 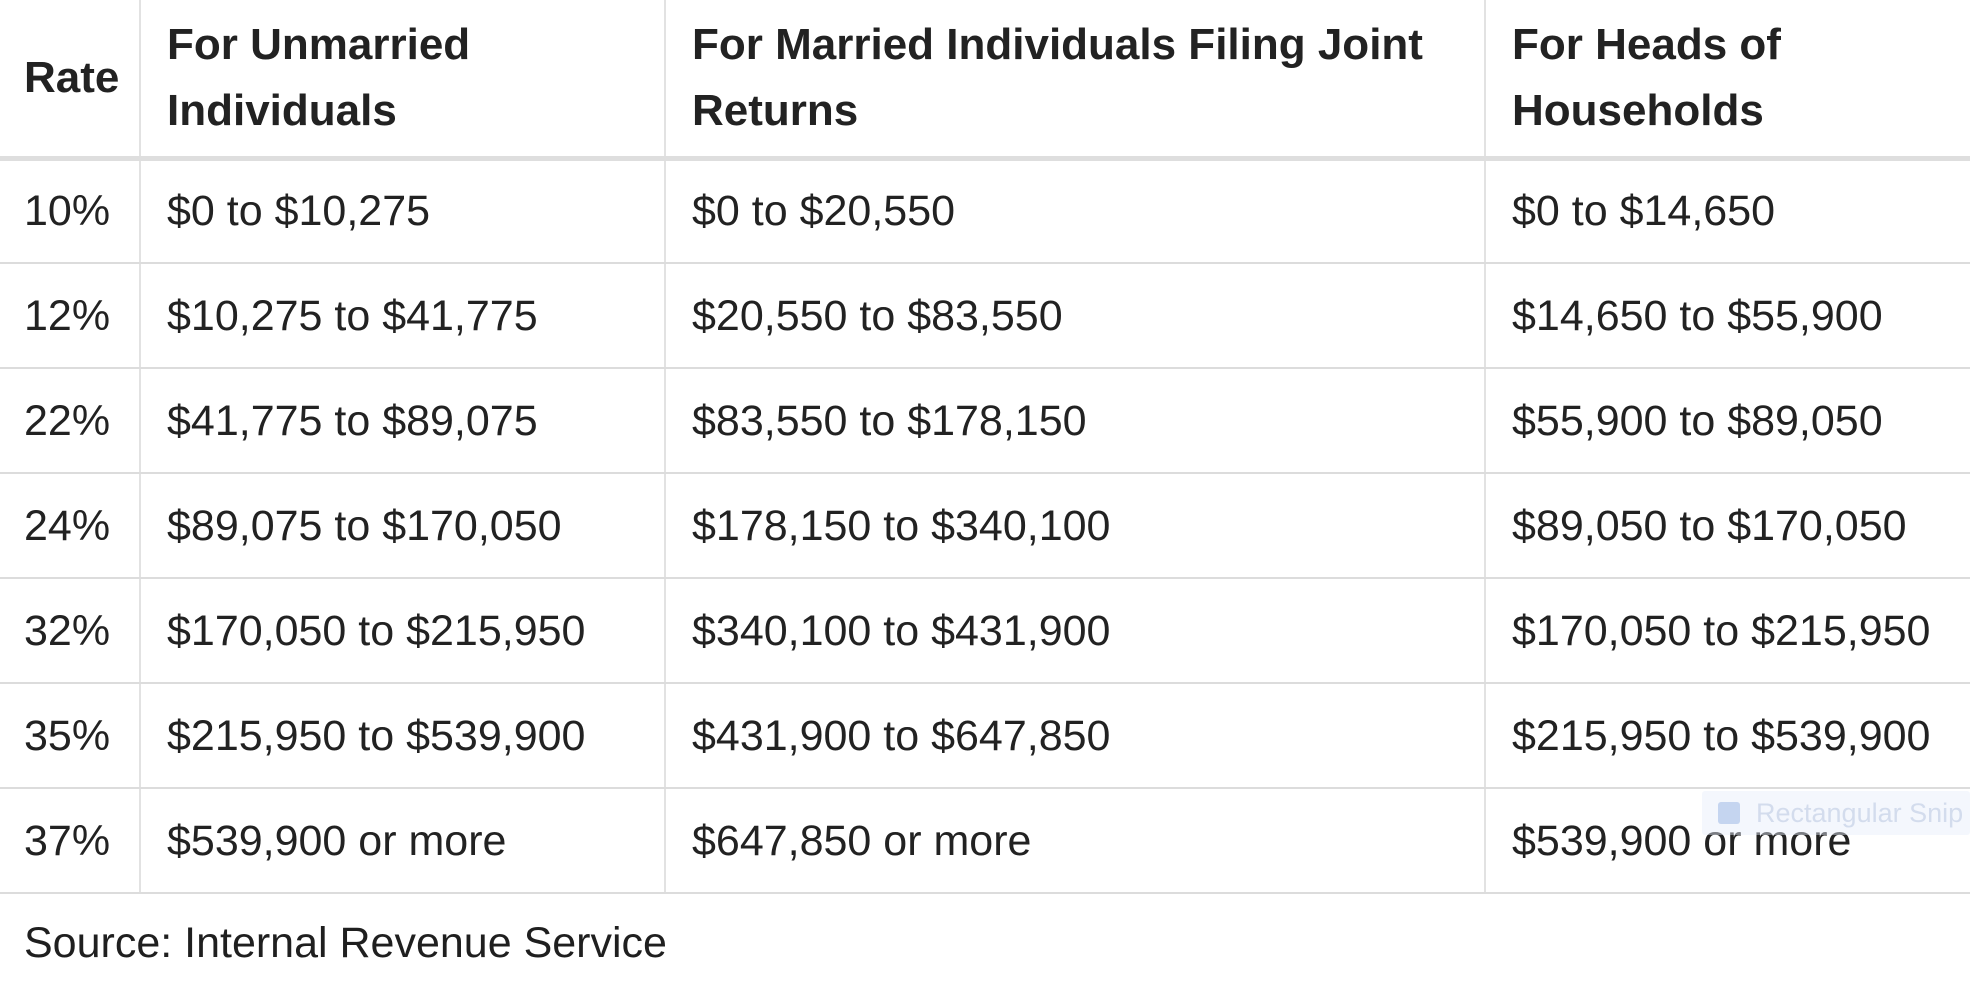 What do you see at coordinates (1074, 841) in the screenshot?
I see `married-joint-cell: $647,850 or more` at bounding box center [1074, 841].